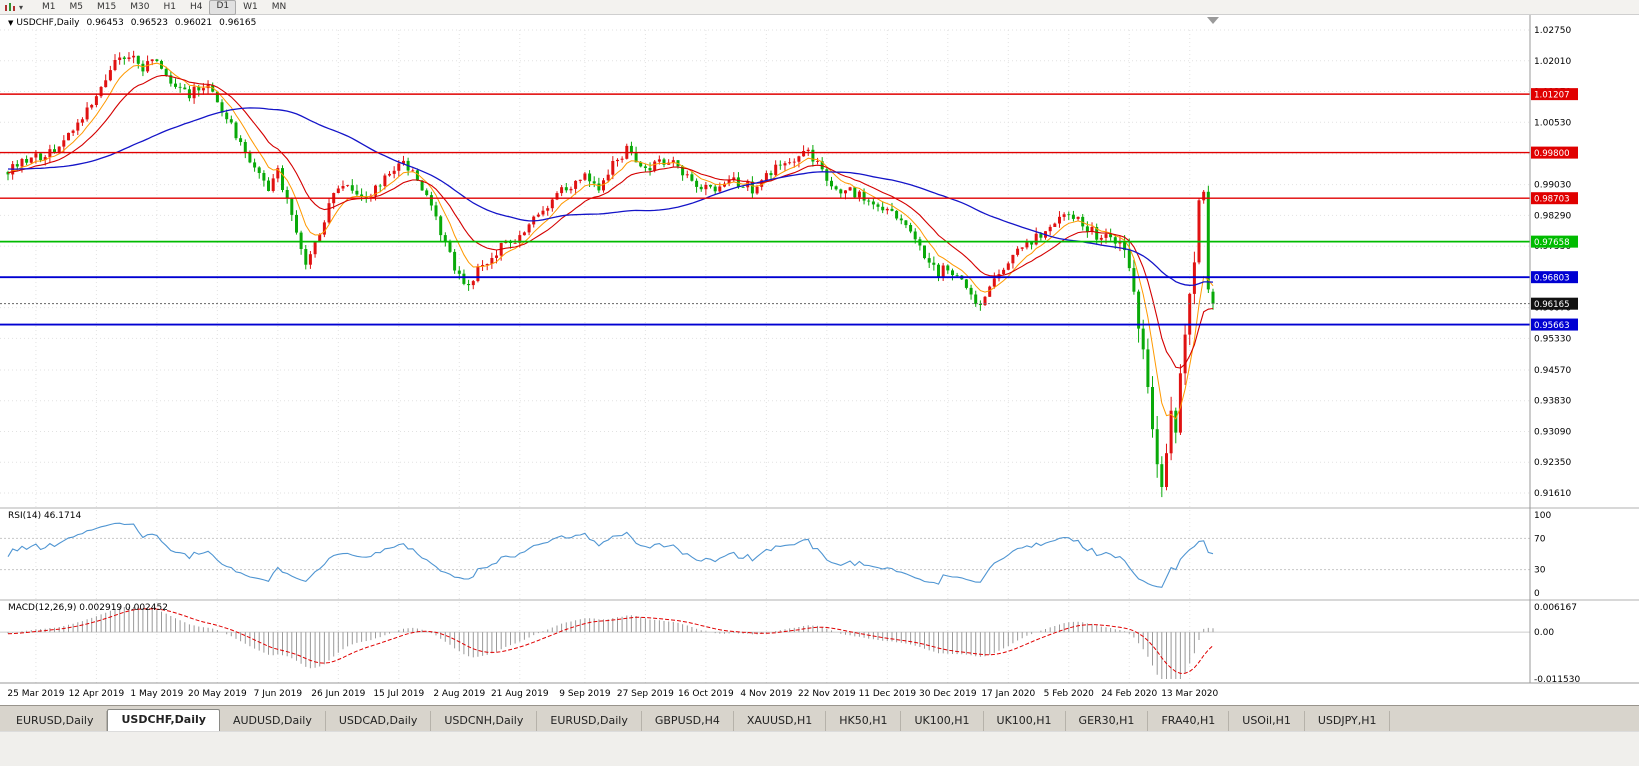  I want to click on chart-tab-fra40-h1: FRA40,H1, so click(1189, 721).